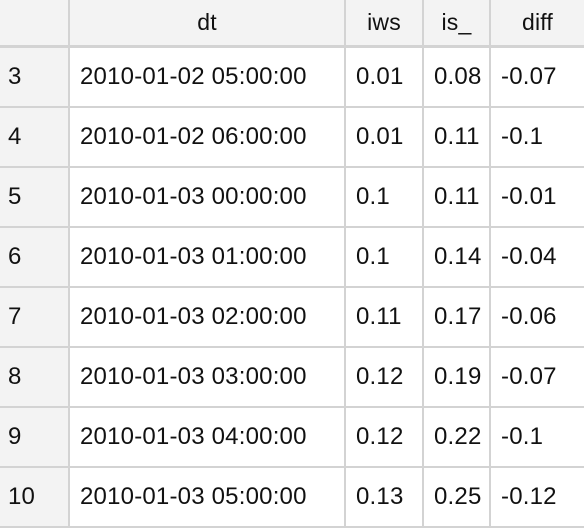  Describe the element at coordinates (385, 24) in the screenshot. I see `column-header-iws: iws` at that location.